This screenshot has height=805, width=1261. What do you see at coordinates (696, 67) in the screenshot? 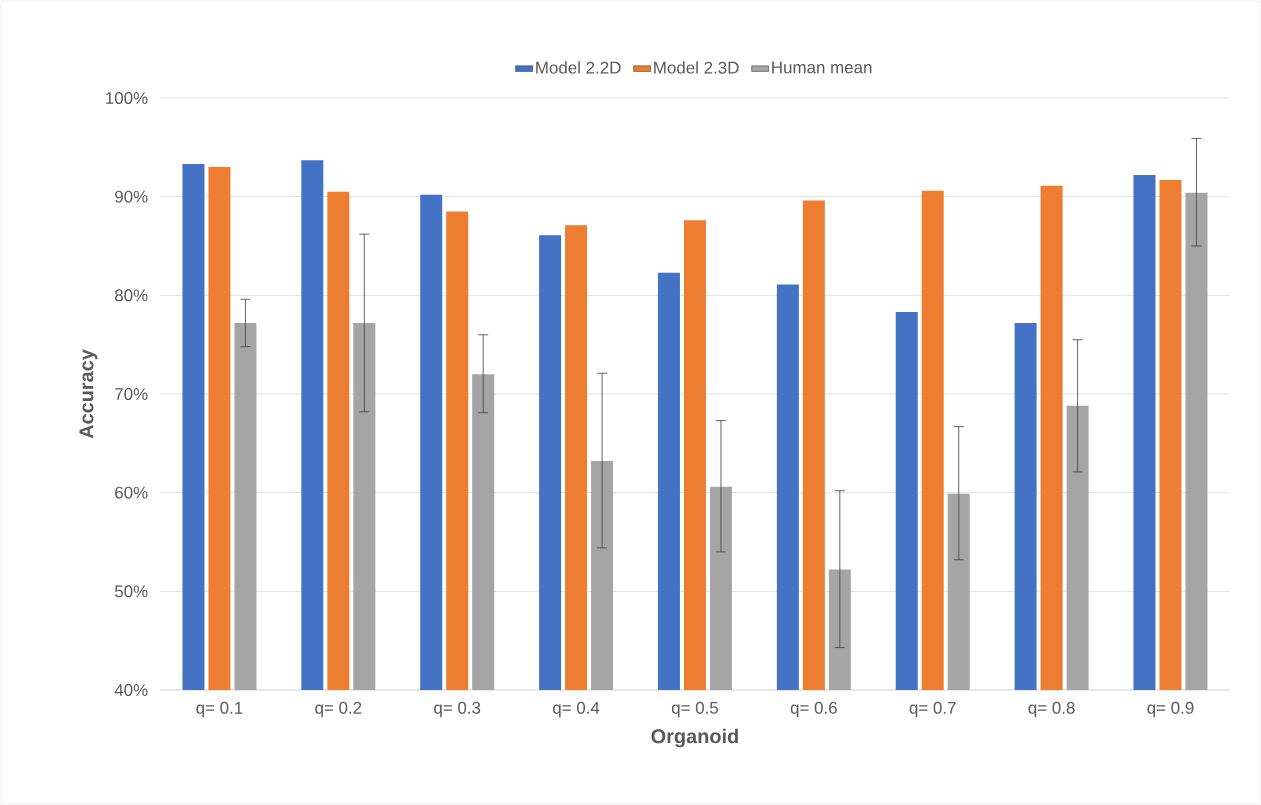
I see `legend-label: Model 2.3D` at bounding box center [696, 67].